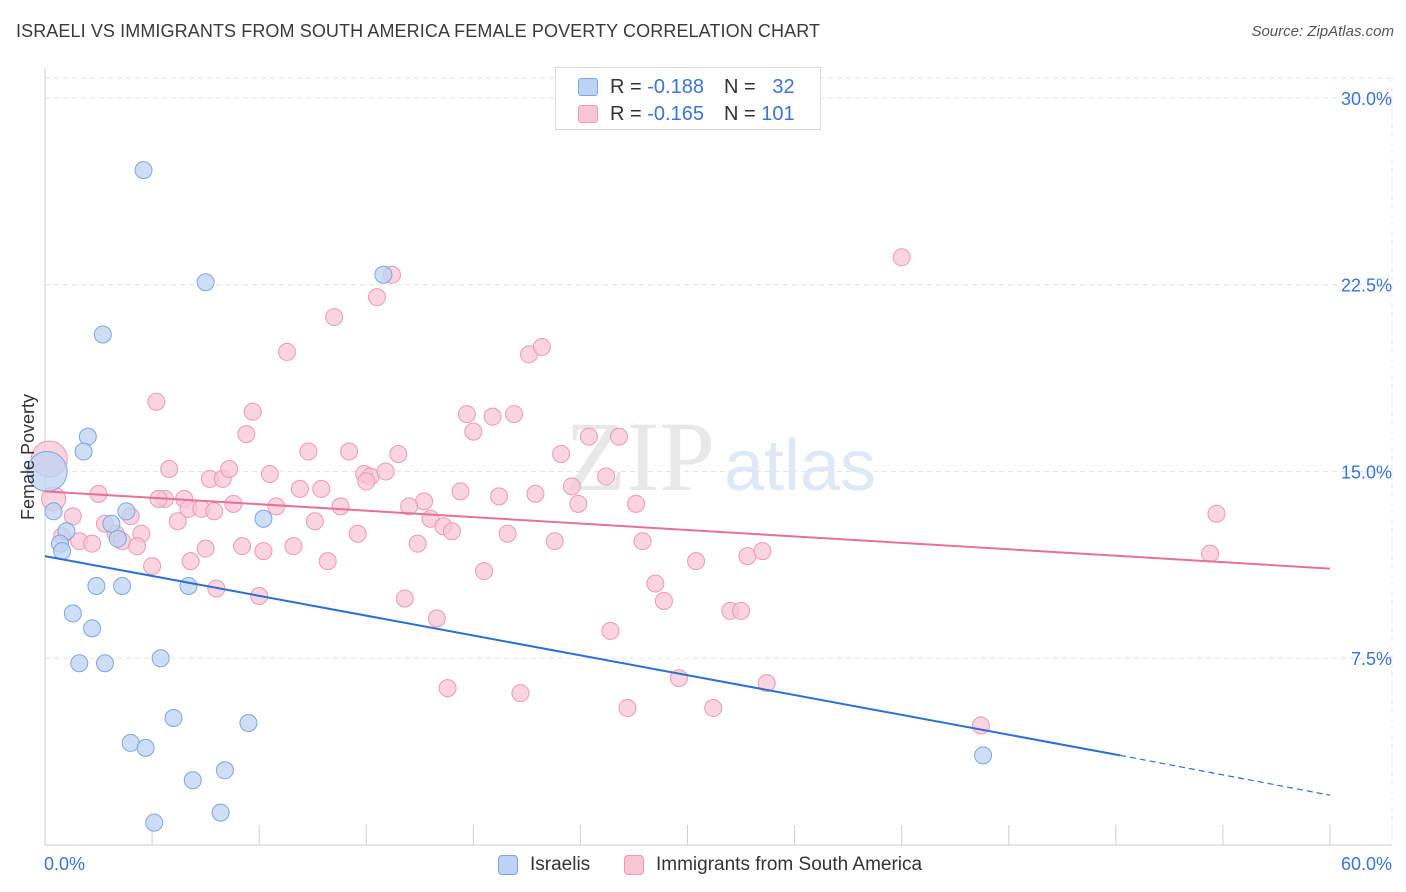  Describe the element at coordinates (800, 466) in the screenshot. I see `watermark-atlas: atlas` at that location.